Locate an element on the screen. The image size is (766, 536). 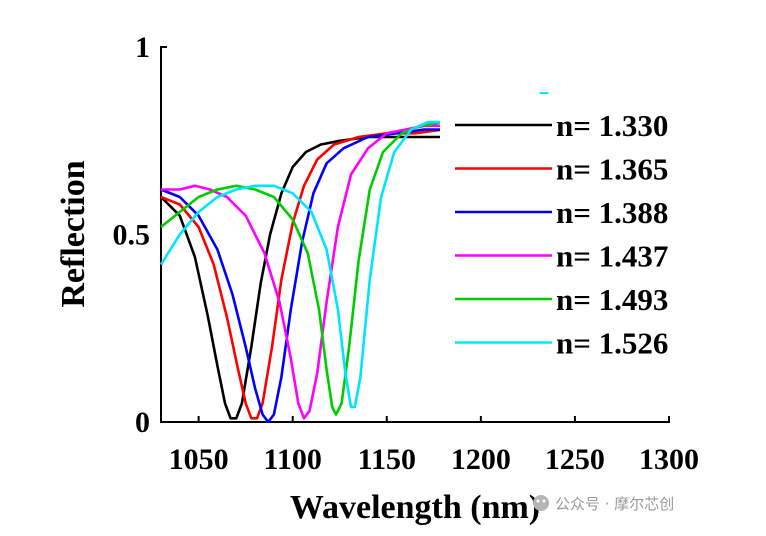
legend-label-6: n= 1.526 is located at coordinates (612, 343).